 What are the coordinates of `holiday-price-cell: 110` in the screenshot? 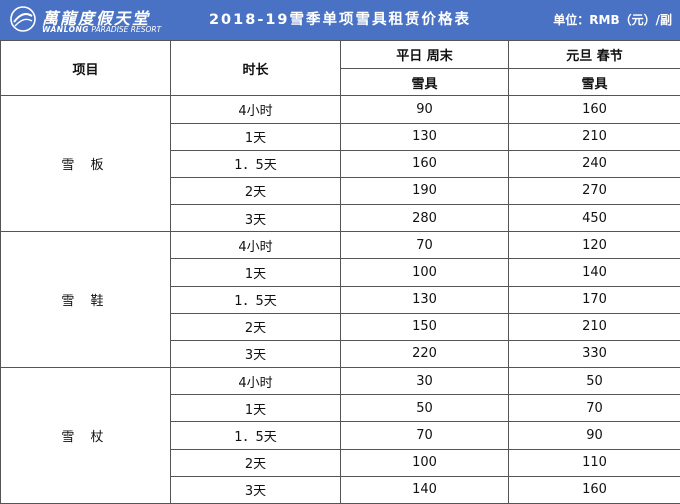 It's located at (594, 462).